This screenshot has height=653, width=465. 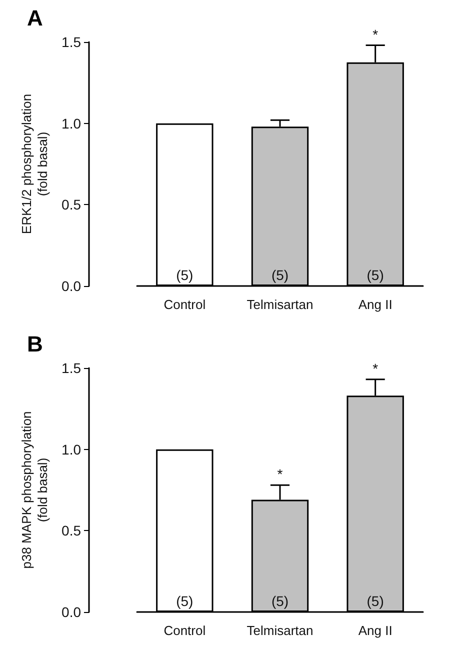 What do you see at coordinates (35, 344) in the screenshot?
I see `chart-title: B` at bounding box center [35, 344].